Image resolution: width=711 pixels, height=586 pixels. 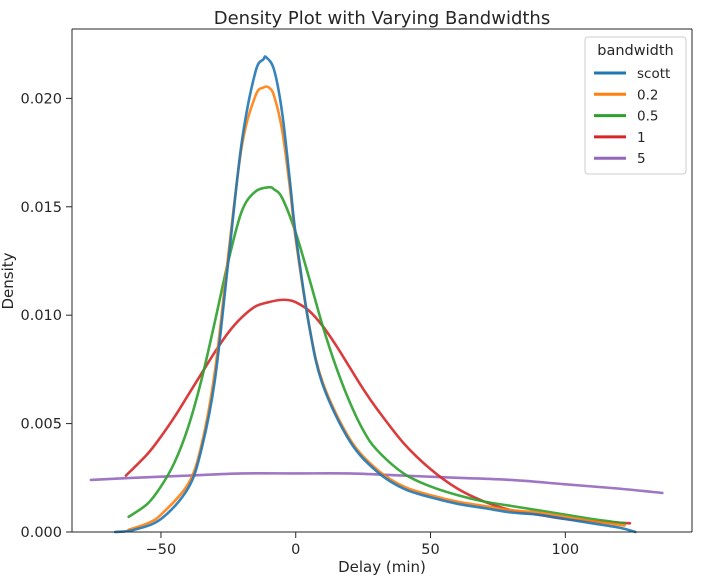 I want to click on y-axis-ticks: 0.000 0.005 0.010 0.015 0.020, so click(x=46, y=316).